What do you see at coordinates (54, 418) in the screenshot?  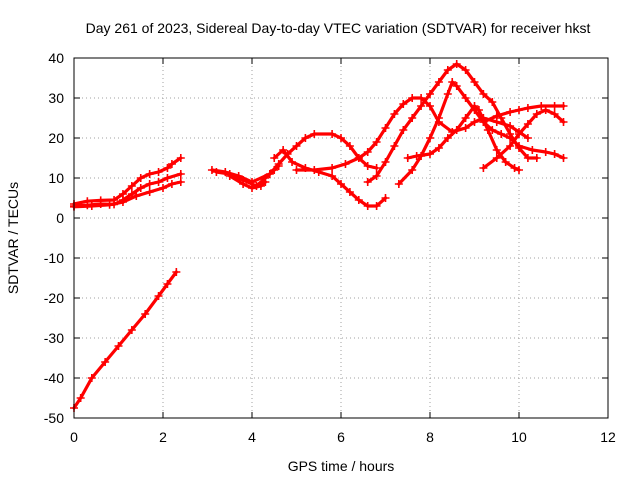 I see `y-tick-label: -50` at bounding box center [54, 418].